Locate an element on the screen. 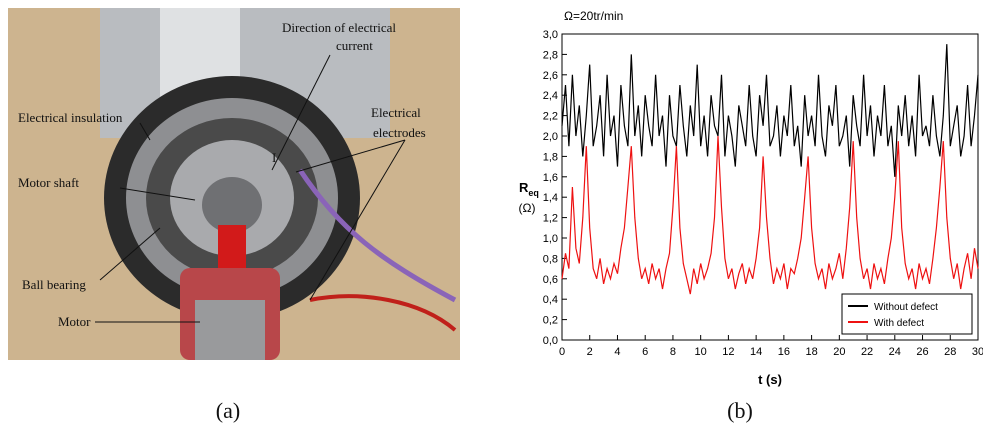 The height and width of the screenshot is (432, 983). y-axis-title: Req is located at coordinates (529, 189).